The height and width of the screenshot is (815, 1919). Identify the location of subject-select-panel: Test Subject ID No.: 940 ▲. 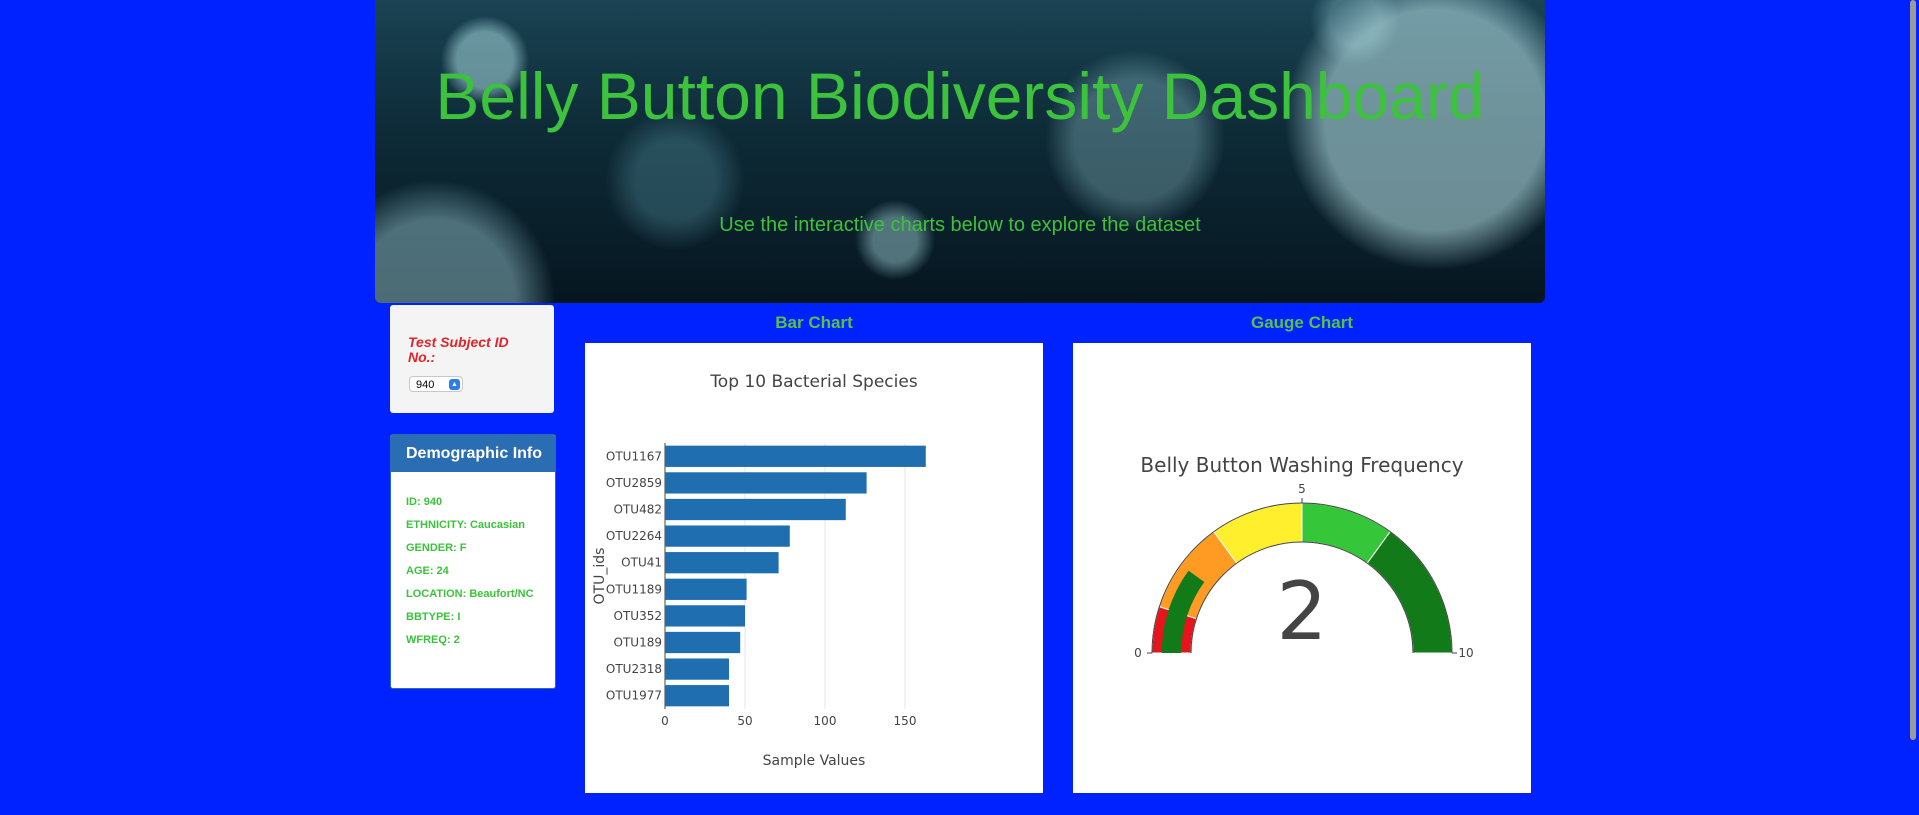
(472, 359).